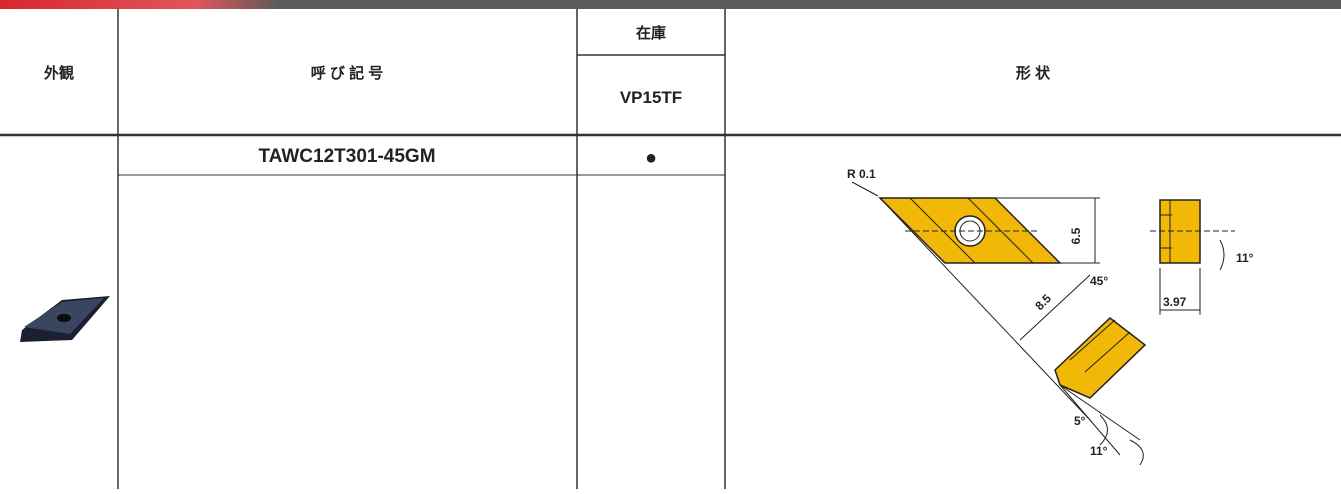  I want to click on header-grade: VP15TF, so click(651, 97).